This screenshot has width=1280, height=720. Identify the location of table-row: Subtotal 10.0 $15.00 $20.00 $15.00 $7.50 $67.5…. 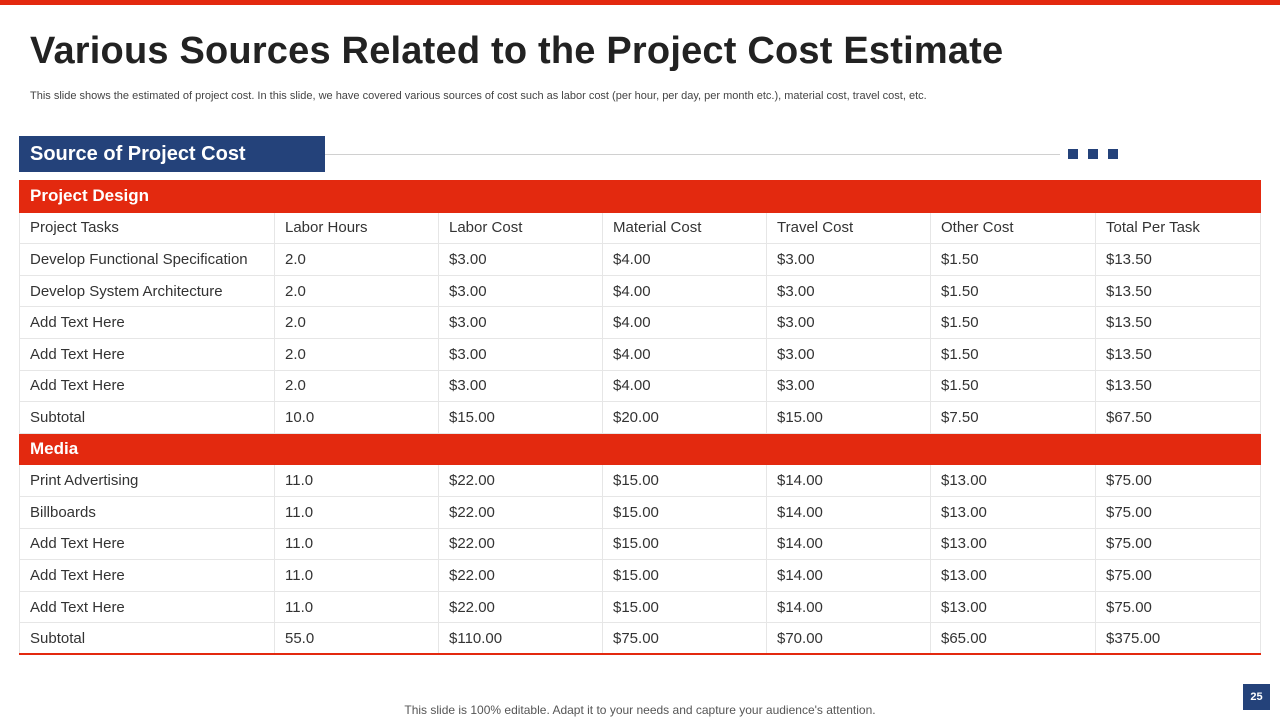
(640, 417).